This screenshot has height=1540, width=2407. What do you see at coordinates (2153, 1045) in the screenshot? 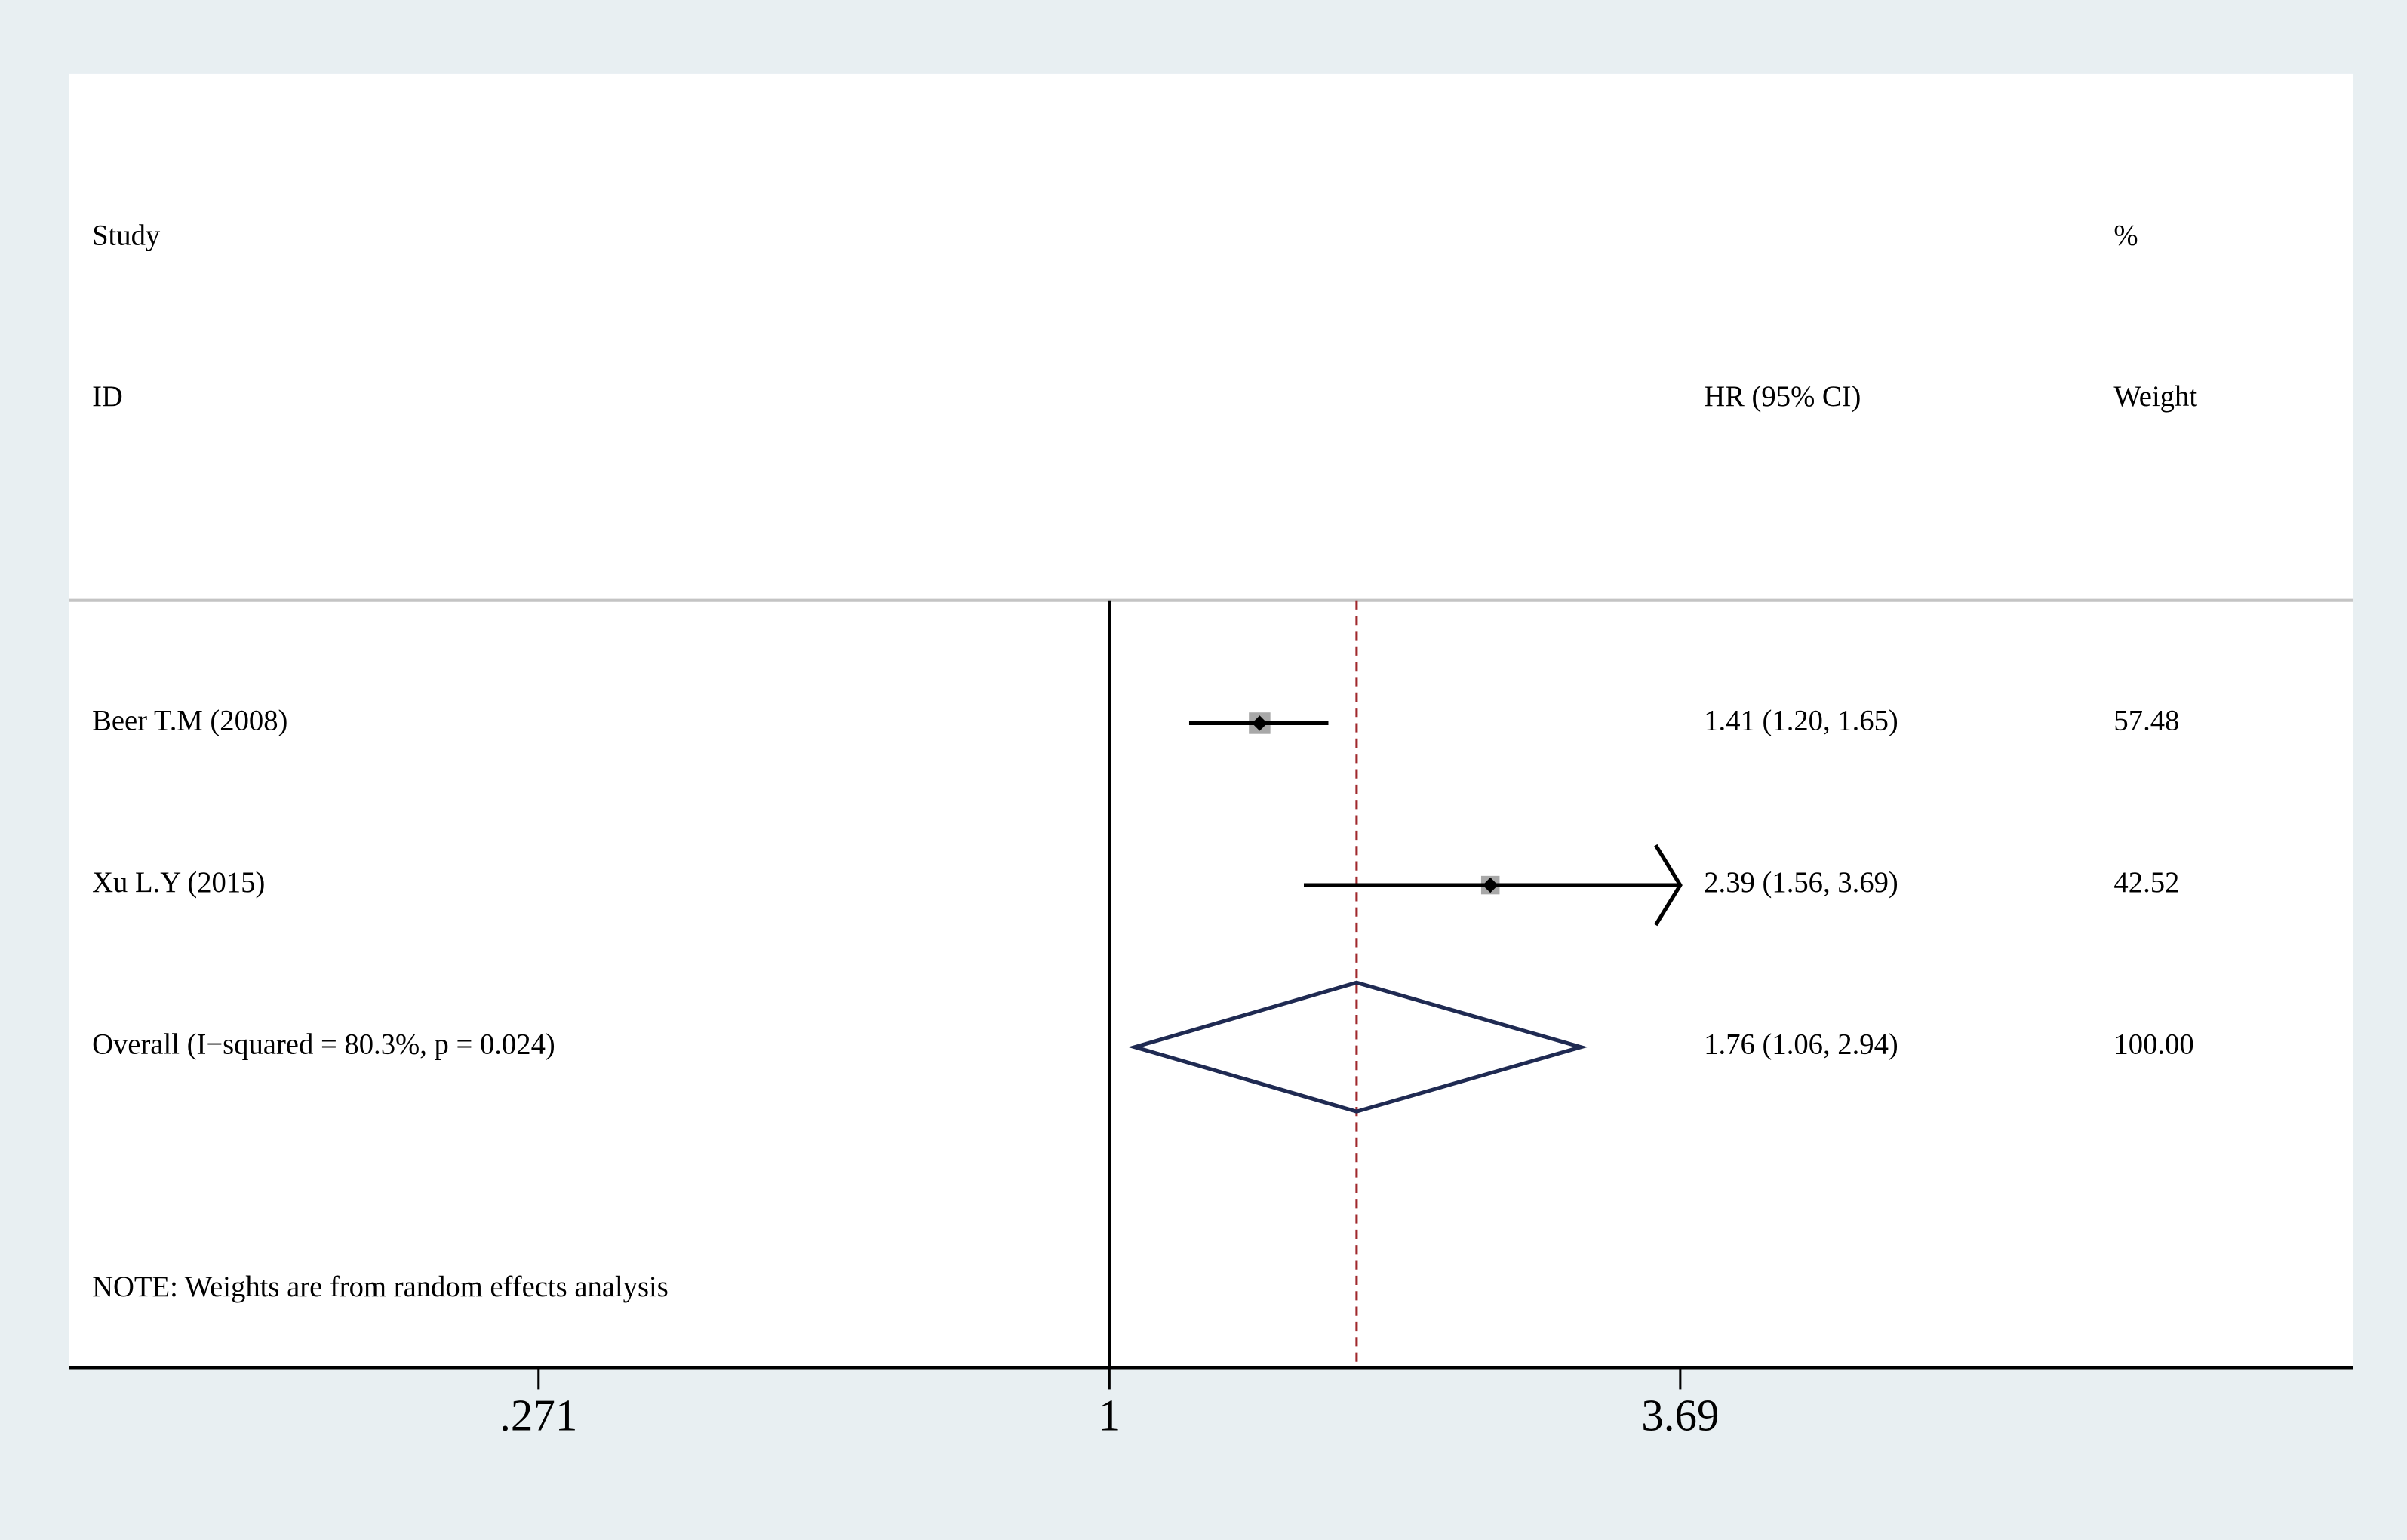
I see `weight-label: 100.00` at bounding box center [2153, 1045].